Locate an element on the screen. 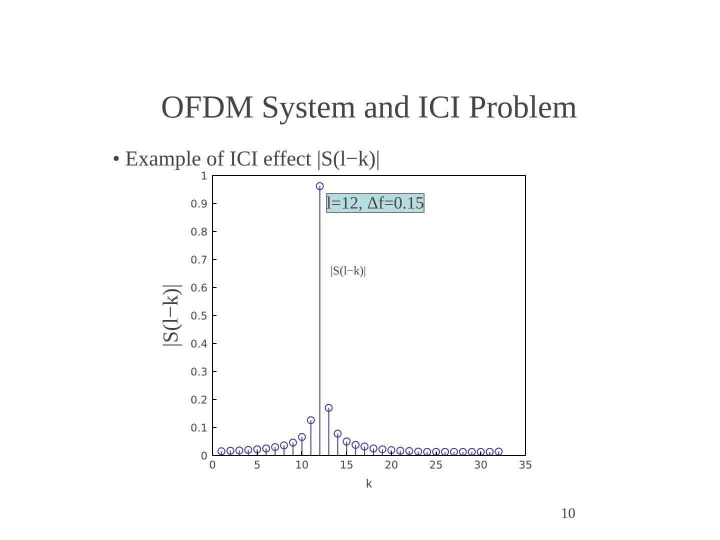  text: 10 is located at coordinates (568, 514).